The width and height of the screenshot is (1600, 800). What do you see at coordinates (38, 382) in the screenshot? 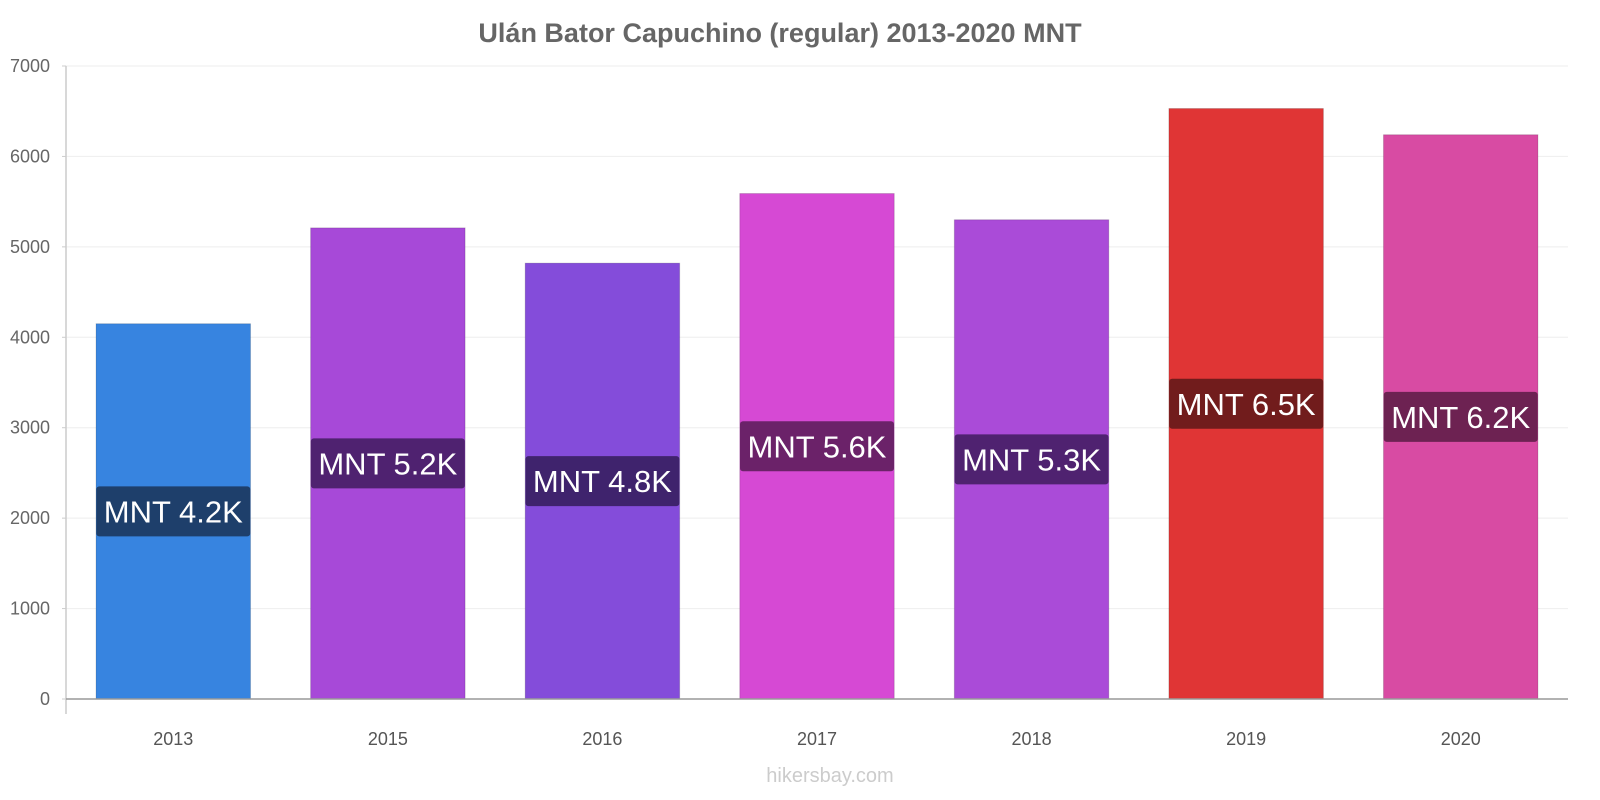
I see `y-axis-ticks: 0 1000 2000 3000 4000 5000 6000 7000` at bounding box center [38, 382].